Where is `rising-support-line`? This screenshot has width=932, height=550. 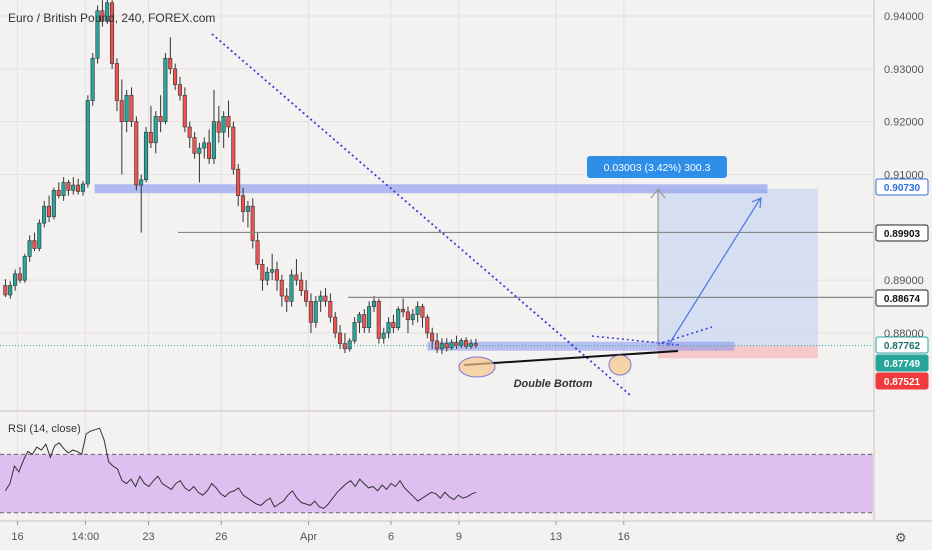 rising-support-line is located at coordinates (571, 358).